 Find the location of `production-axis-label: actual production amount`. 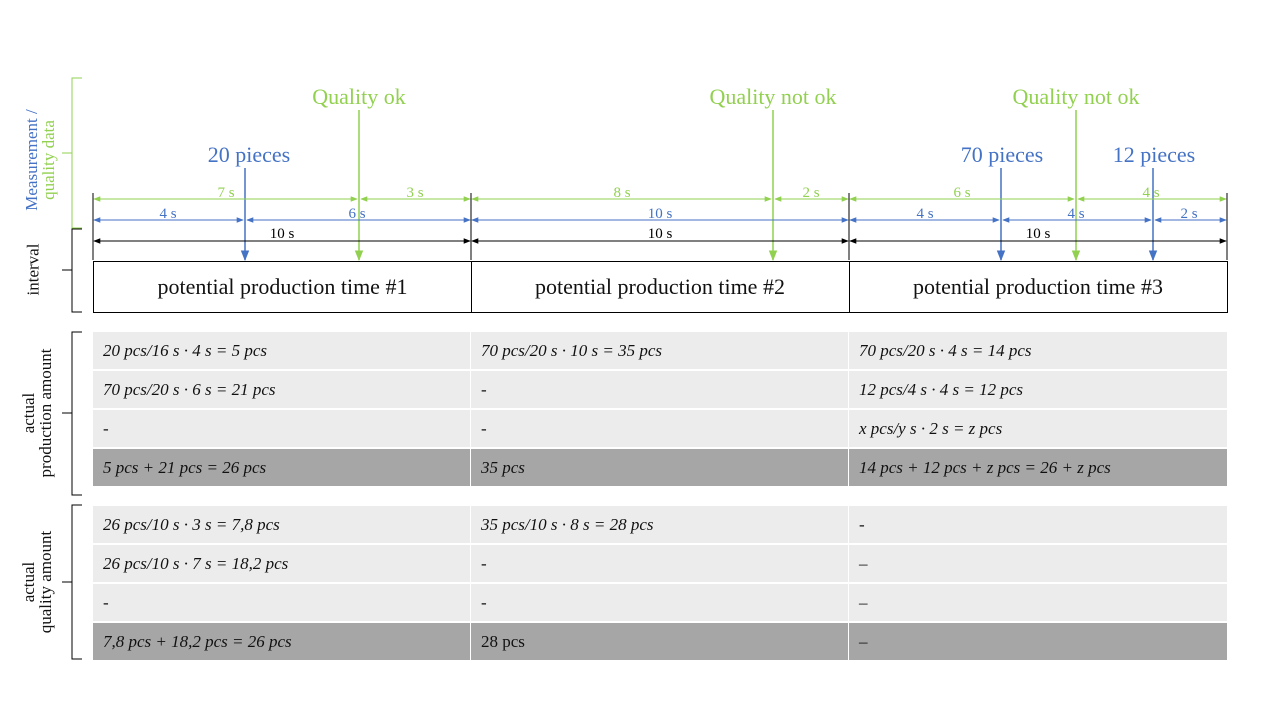

production-axis-label: actual production amount is located at coordinates (37, 413).